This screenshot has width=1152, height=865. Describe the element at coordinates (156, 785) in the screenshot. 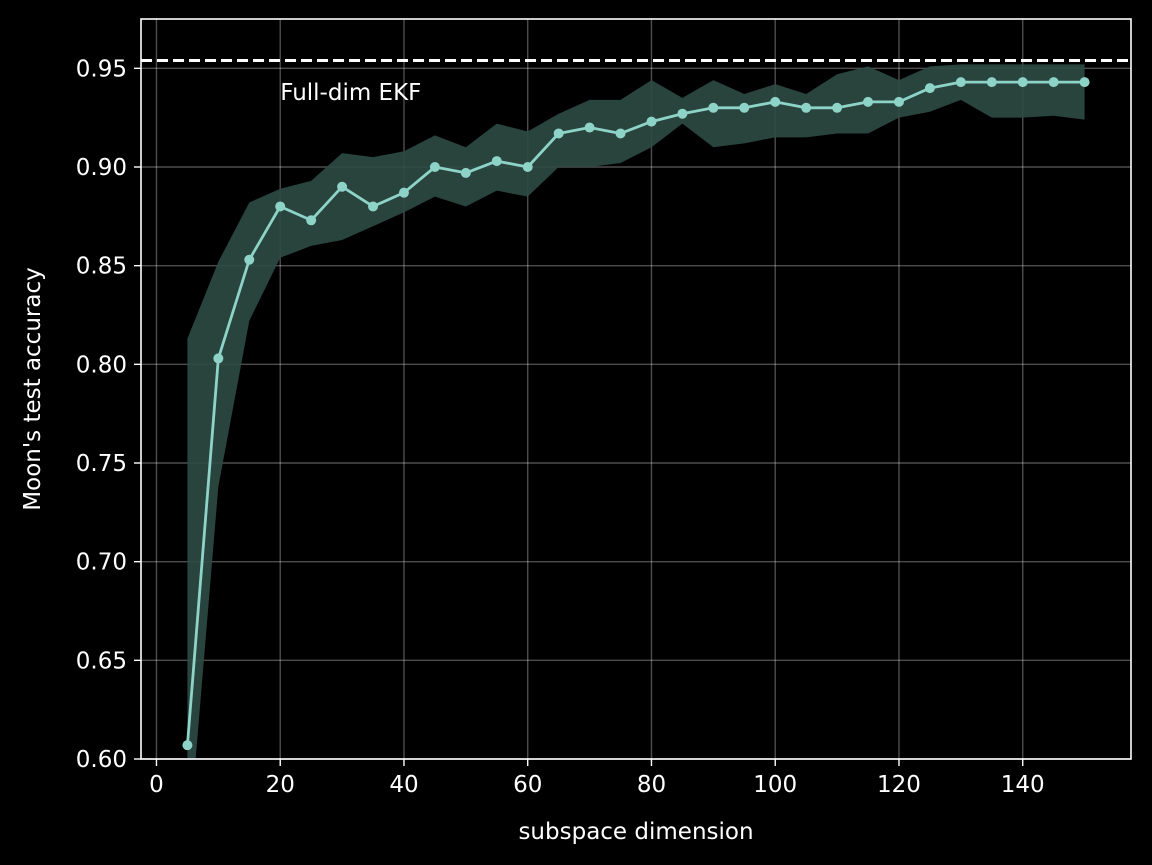

I see `x-tick-label: 0` at that location.